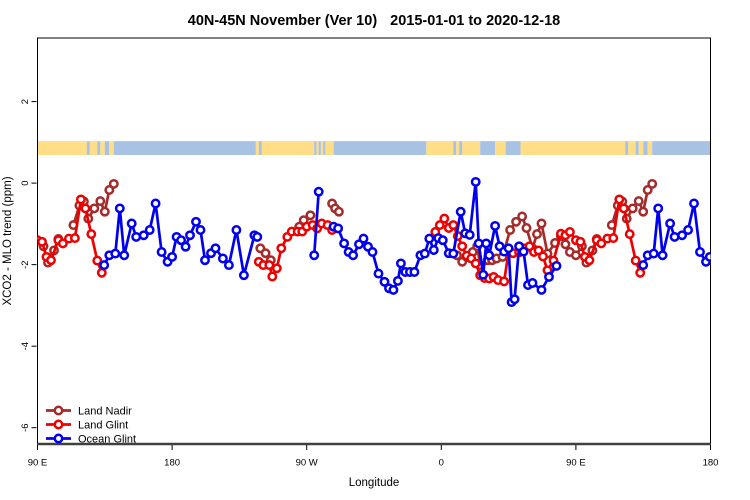 The width and height of the screenshot is (750, 500). What do you see at coordinates (25, 264) in the screenshot?
I see `y-tick-label: -2` at bounding box center [25, 264].